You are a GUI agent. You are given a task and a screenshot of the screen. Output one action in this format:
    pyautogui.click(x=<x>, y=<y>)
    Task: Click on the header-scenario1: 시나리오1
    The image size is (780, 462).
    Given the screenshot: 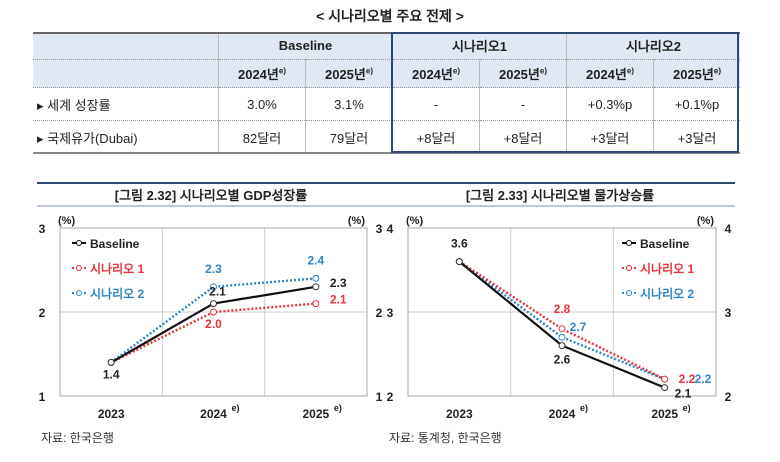 What is the action you would take?
    pyautogui.click(x=479, y=46)
    